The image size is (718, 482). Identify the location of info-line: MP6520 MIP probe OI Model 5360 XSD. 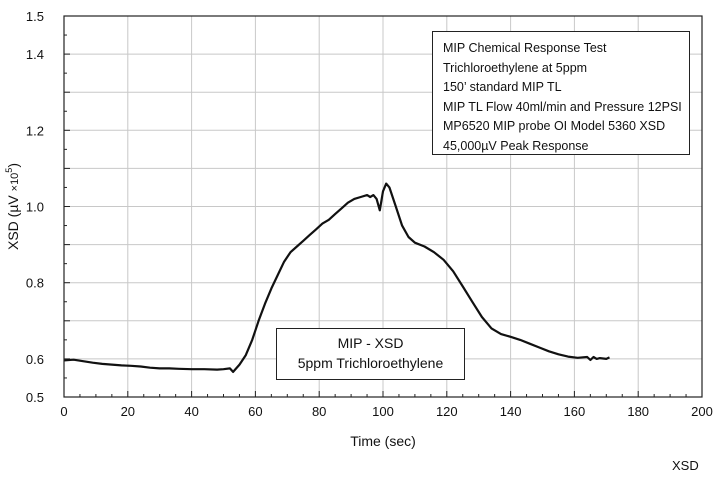
(554, 126).